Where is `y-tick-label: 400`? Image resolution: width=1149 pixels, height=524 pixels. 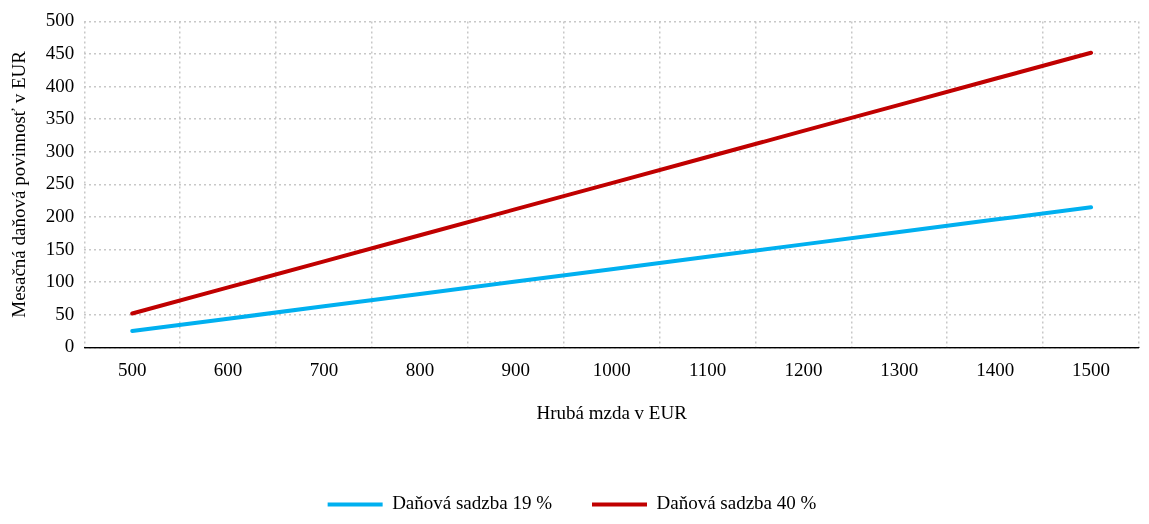
y-tick-label: 400 is located at coordinates (60, 85).